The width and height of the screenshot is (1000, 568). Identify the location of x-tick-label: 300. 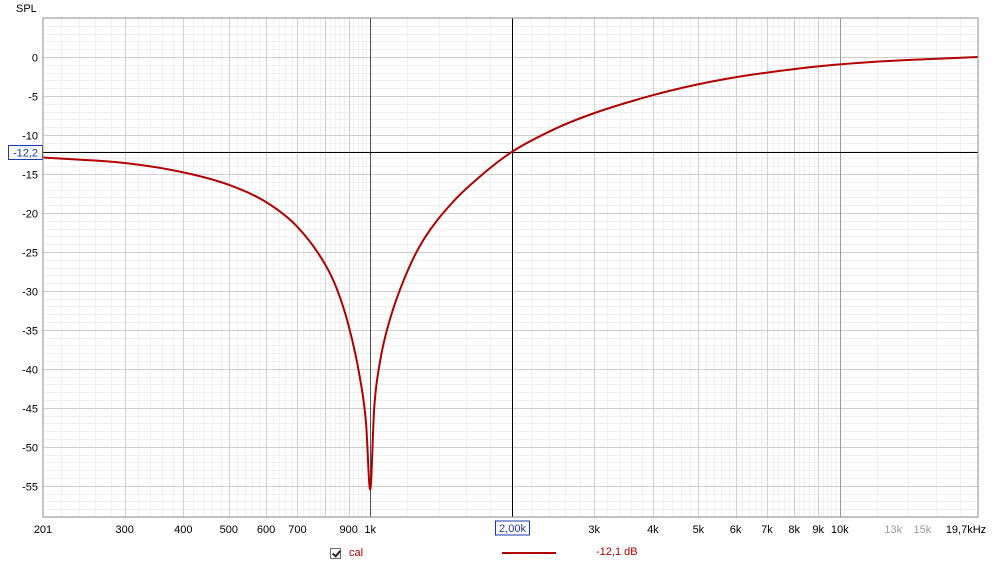
(124, 530).